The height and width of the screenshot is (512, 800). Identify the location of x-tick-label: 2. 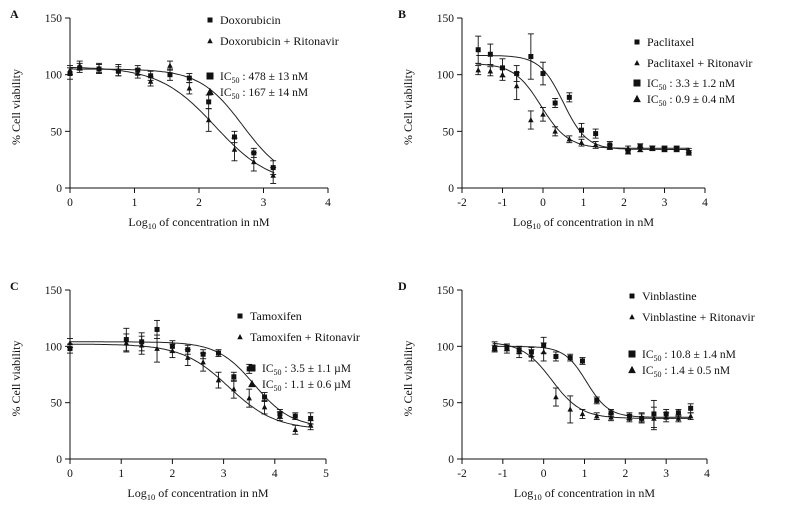
(624, 203).